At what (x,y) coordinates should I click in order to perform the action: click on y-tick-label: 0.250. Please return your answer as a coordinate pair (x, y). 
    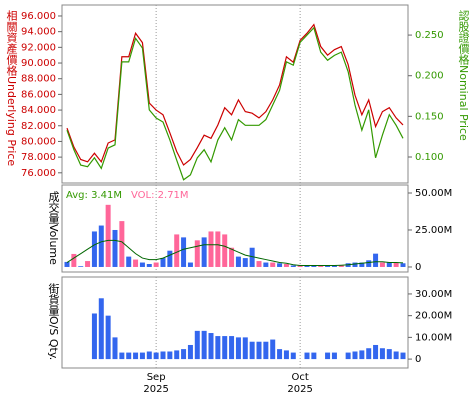
    Looking at the image, I should click on (429, 35).